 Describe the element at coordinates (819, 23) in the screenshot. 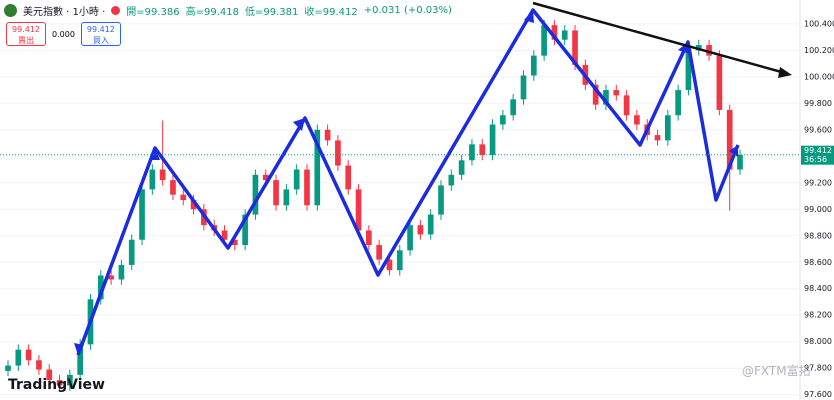

I see `y-tick-label: 100.400` at that location.